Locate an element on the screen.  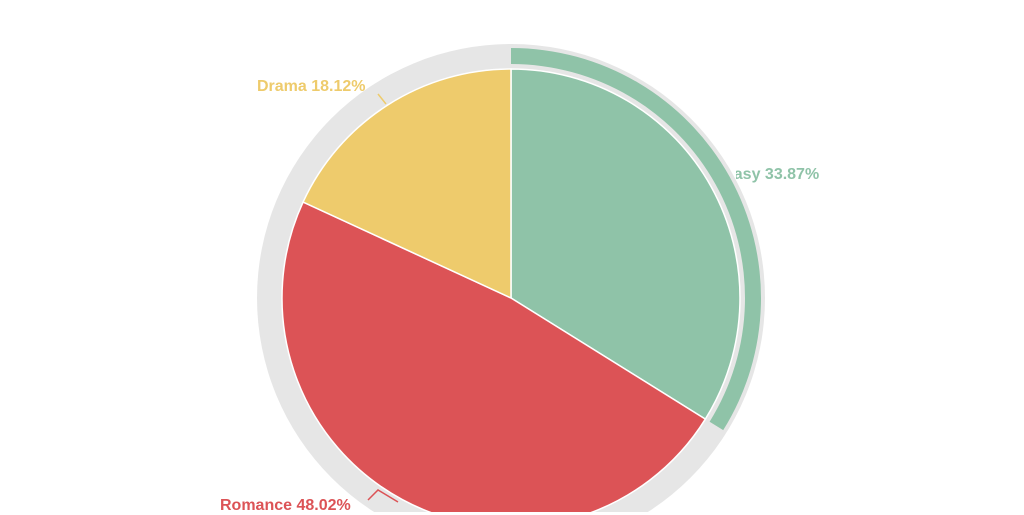
leader-drama is located at coordinates (382, 99).